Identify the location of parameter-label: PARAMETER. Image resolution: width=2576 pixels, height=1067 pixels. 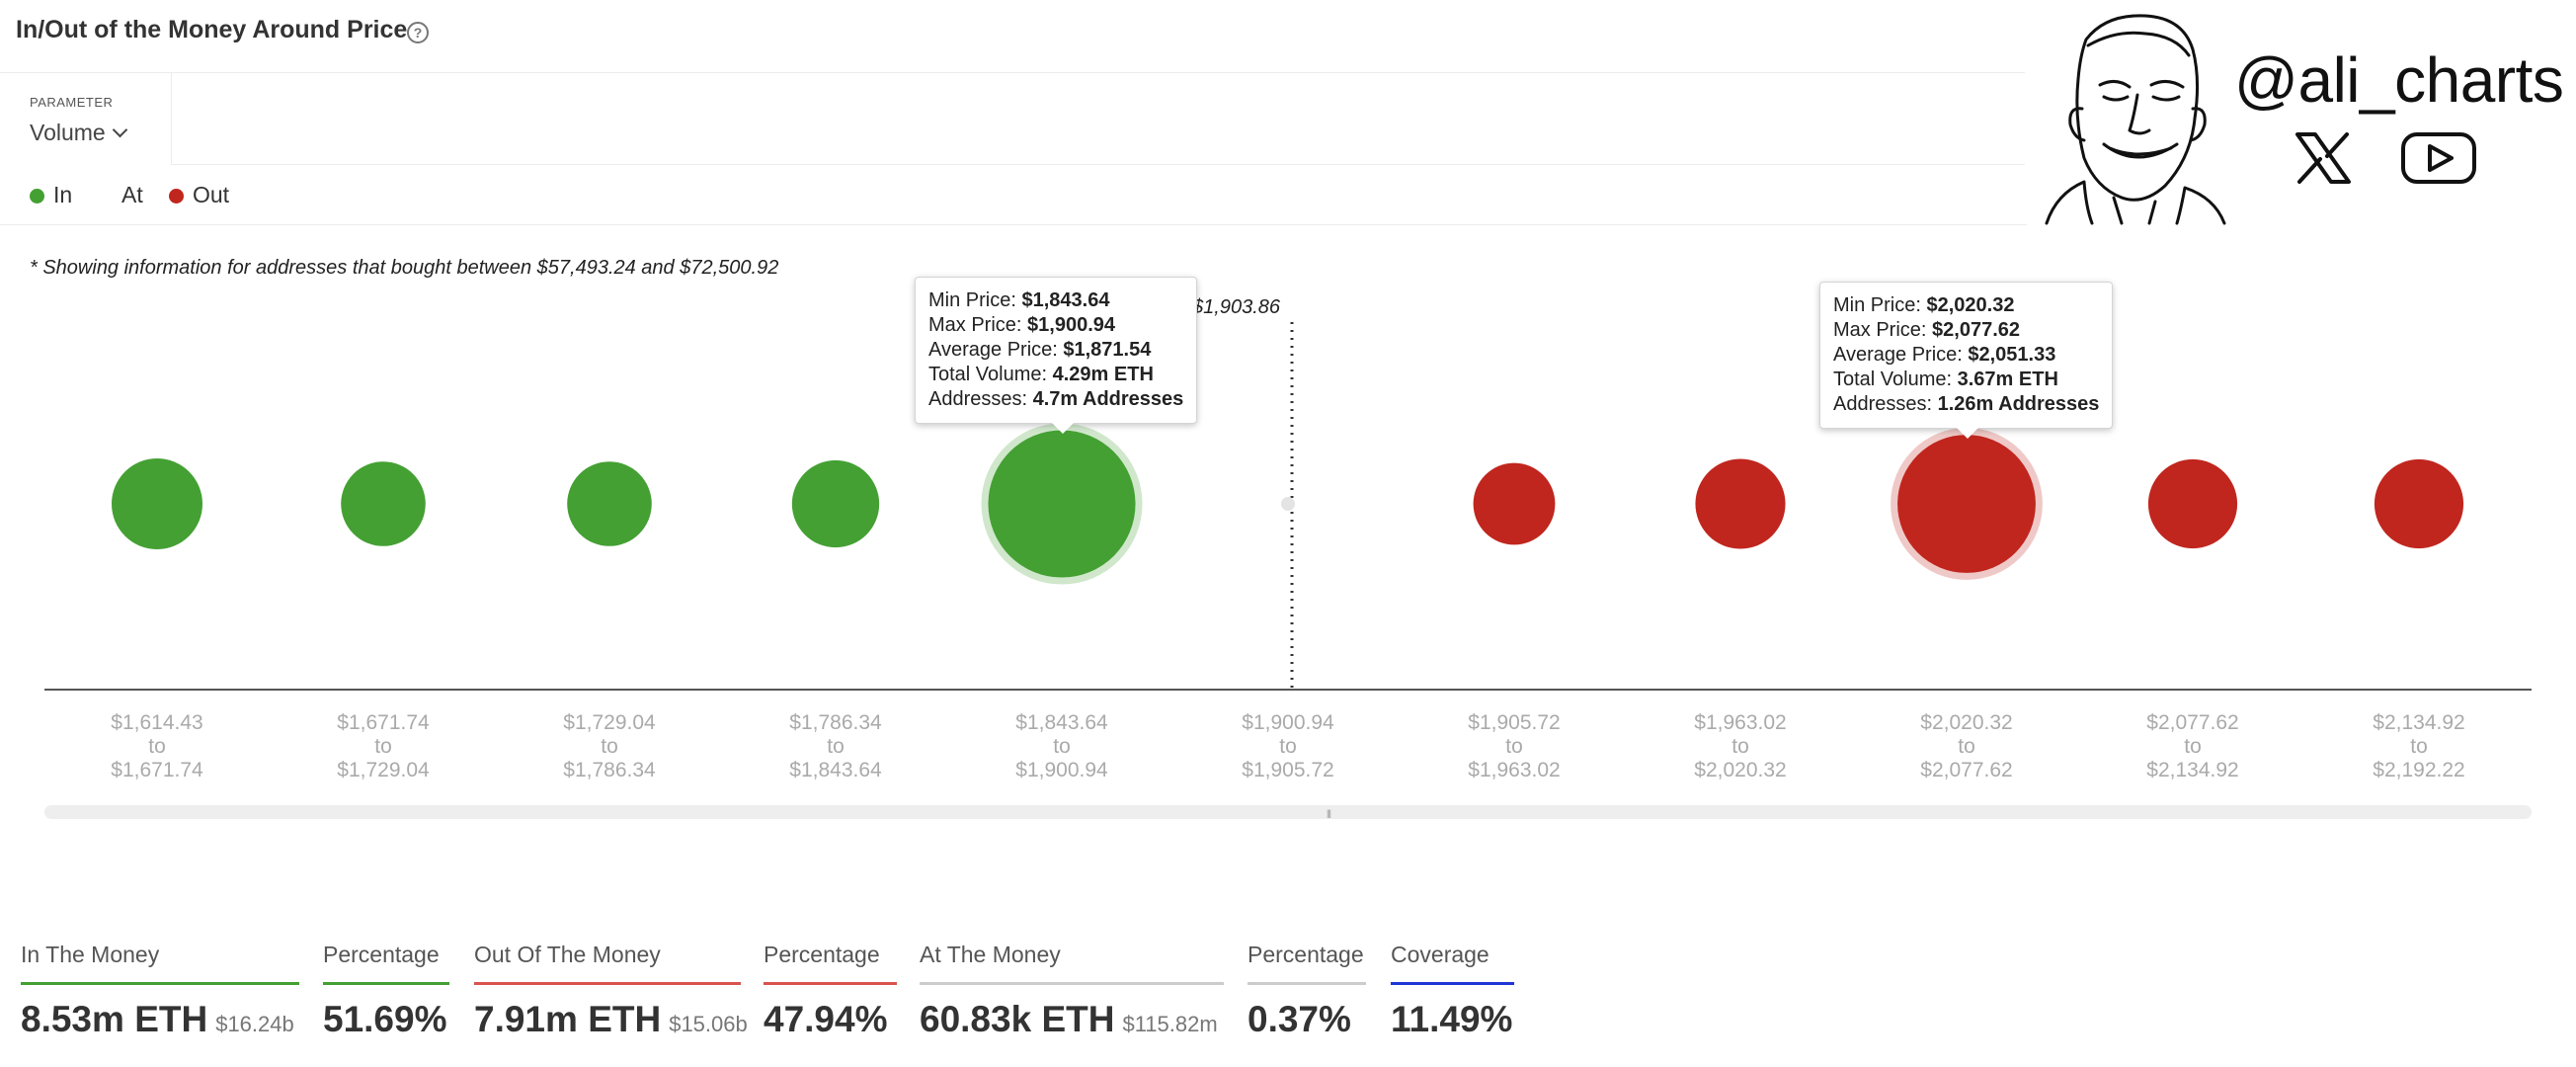
(72, 102).